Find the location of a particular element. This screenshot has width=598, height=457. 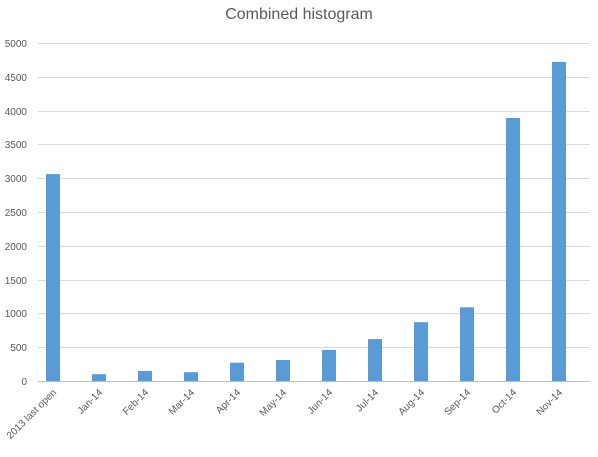

y-tick-label-1: 500 is located at coordinates (18, 348).